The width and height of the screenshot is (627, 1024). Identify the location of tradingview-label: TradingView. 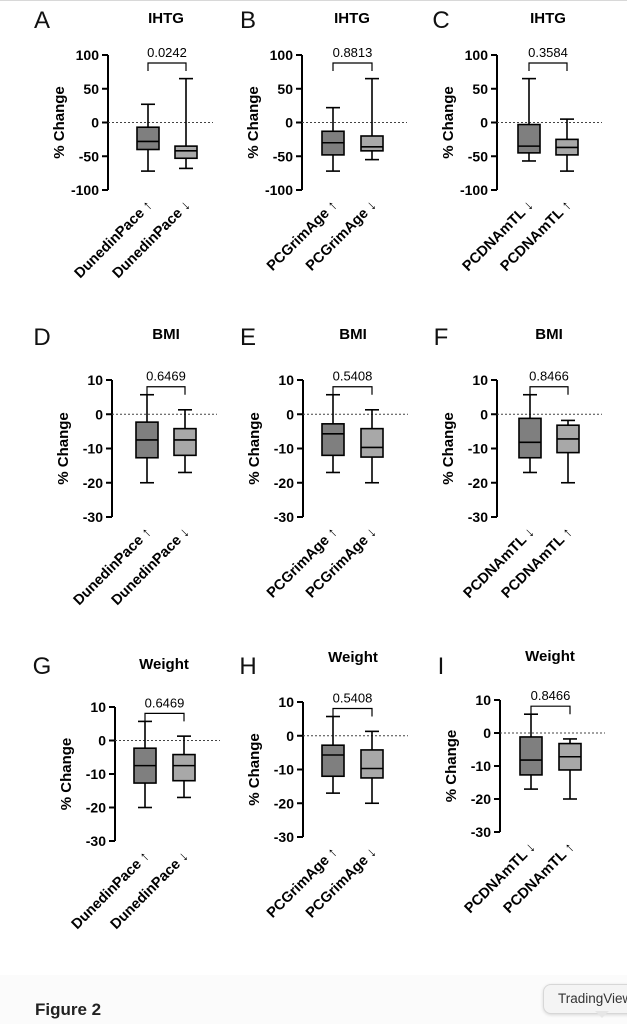
(592, 998).